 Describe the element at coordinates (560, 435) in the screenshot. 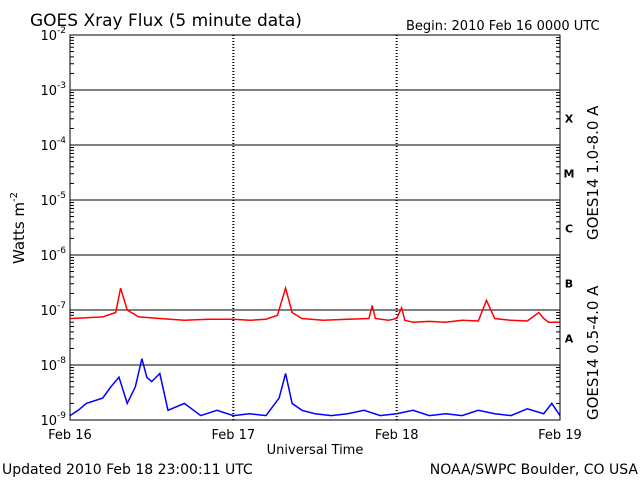

I see `x-tick-label: Feb 19` at that location.